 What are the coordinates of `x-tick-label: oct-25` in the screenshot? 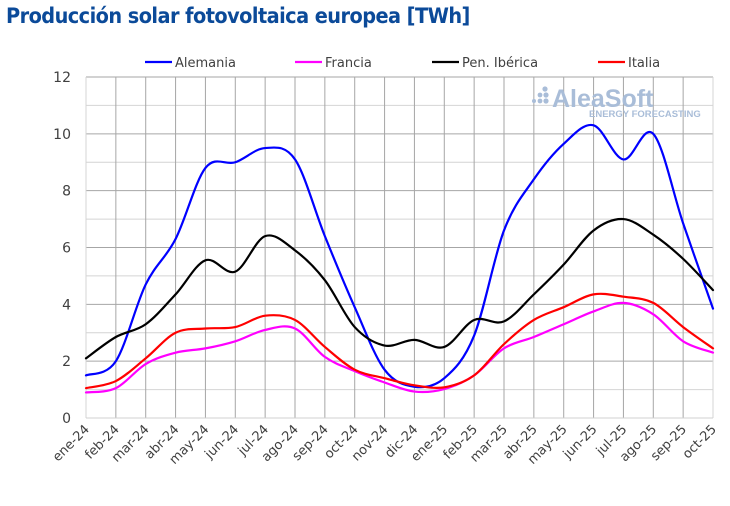 It's located at (700, 442).